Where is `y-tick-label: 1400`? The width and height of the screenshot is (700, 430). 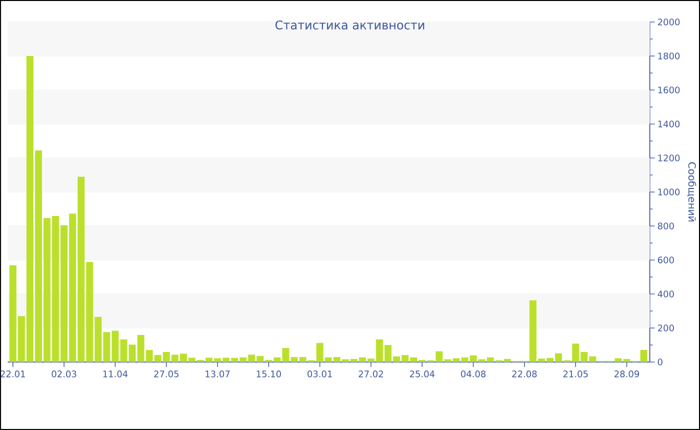 y-tick-label: 1400 is located at coordinates (669, 124).